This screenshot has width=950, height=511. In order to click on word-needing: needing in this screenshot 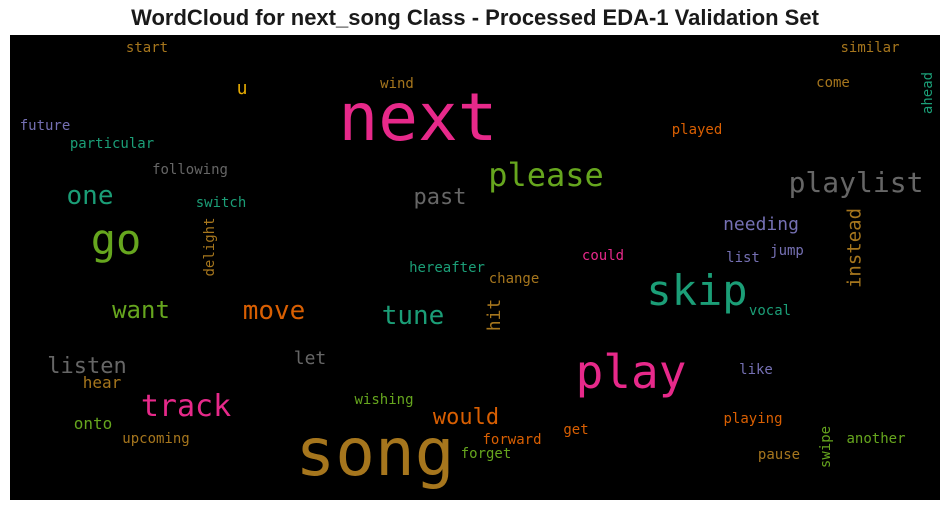, I will do `click(761, 224)`.